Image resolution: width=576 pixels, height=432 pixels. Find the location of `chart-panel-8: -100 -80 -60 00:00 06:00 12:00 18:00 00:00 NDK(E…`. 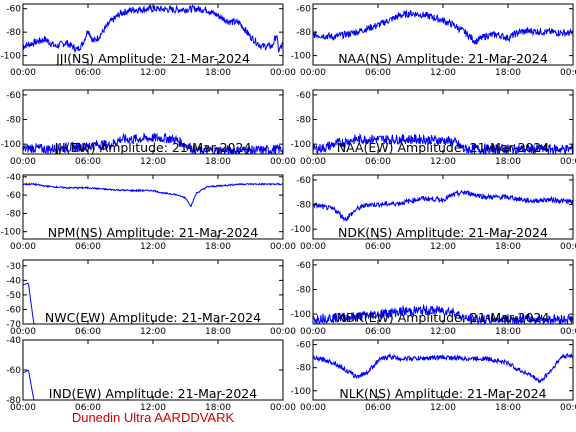

chart-panel-8: -100 -80 -60 00:00 06:00 12:00 18:00 00:00 NDK(E… is located at coordinates (433, 298).